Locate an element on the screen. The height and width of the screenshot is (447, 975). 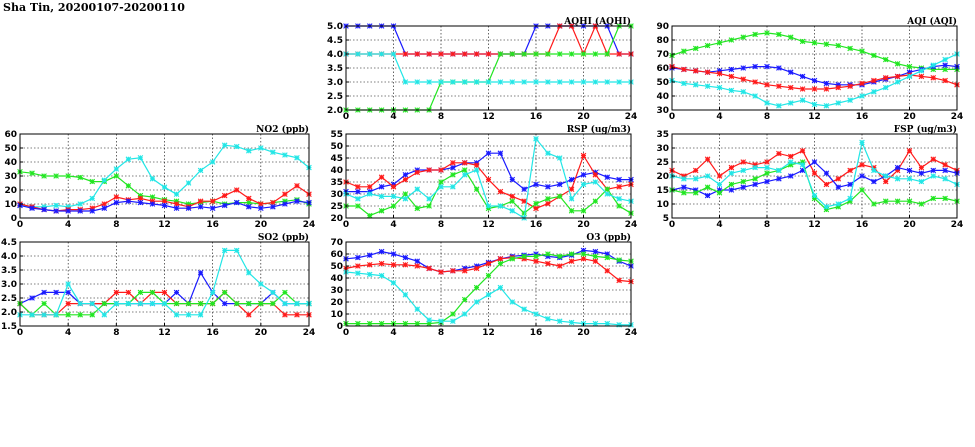
y-tick-label: 25 is located at coordinates (336, 207).